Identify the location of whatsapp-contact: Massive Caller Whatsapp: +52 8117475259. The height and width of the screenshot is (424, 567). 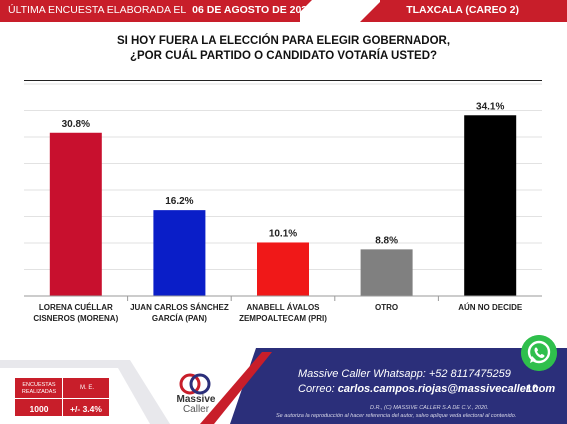
(404, 374).